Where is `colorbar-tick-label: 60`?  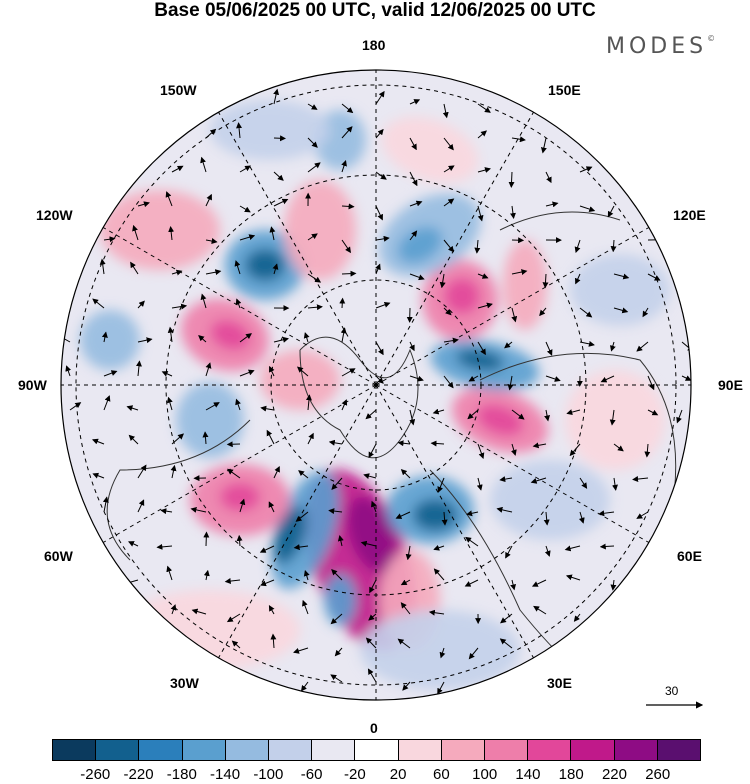
colorbar-tick-label: 60 is located at coordinates (441, 774).